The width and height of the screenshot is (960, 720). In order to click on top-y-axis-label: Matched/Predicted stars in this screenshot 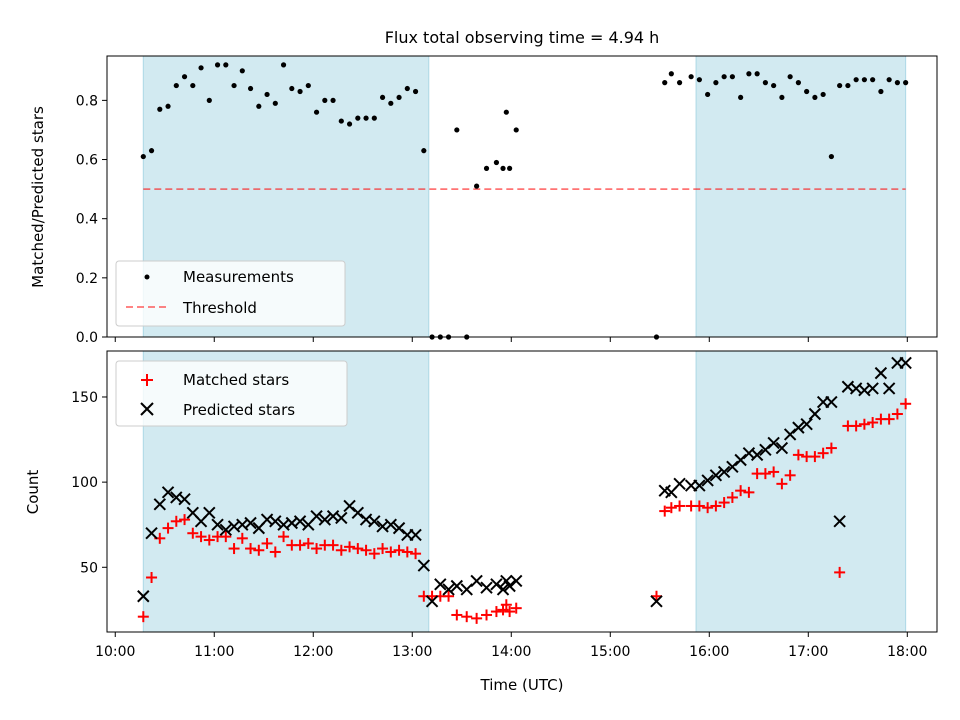, I will do `click(38, 197)`.